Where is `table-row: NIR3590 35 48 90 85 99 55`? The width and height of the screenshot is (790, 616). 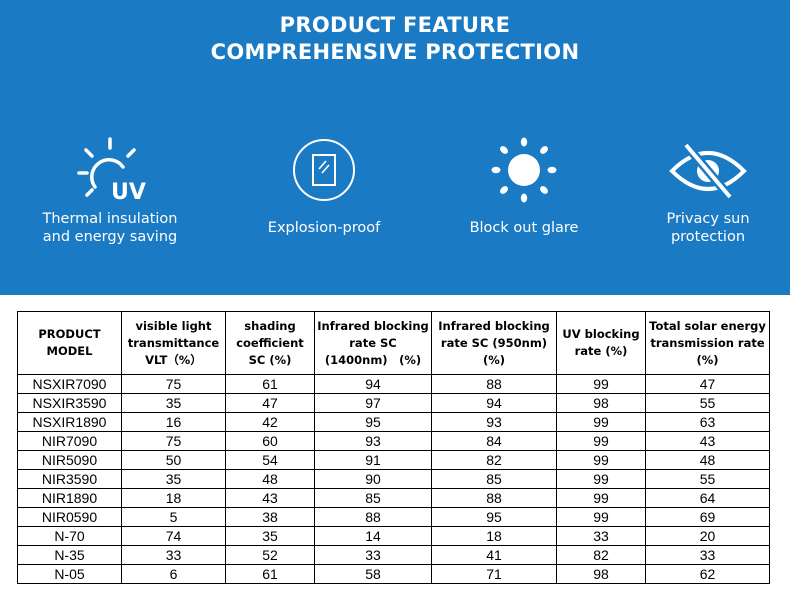 table-row: NIR3590 35 48 90 85 99 55 is located at coordinates (393, 479).